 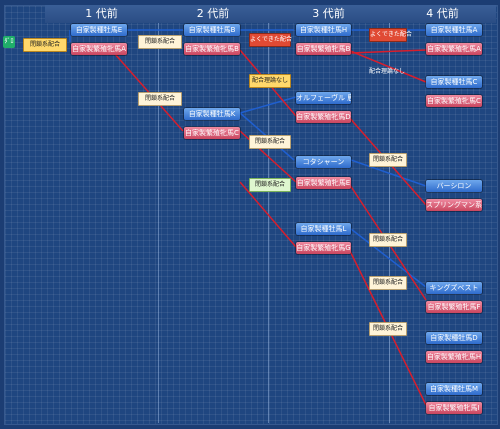 What do you see at coordinates (454, 288) in the screenshot?
I see `sire-node: キングズベスト` at bounding box center [454, 288].